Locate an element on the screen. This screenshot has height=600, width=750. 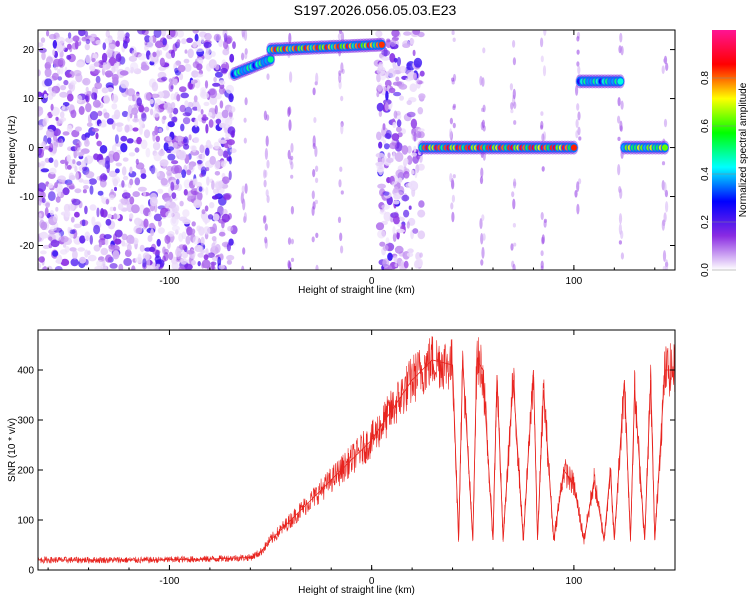
x-tick-label: 100 is located at coordinates (574, 581).